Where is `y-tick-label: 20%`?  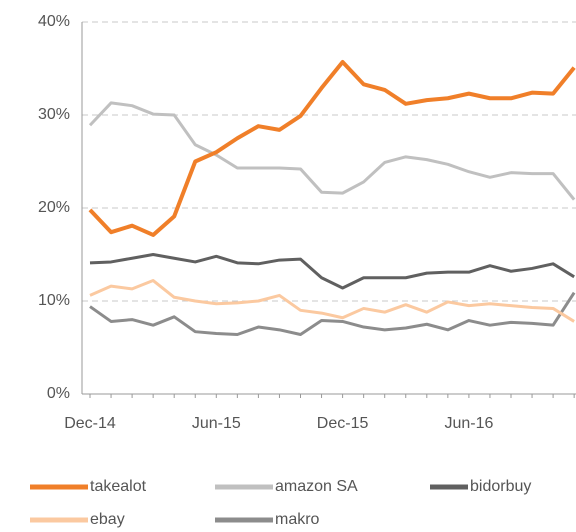
y-tick-label: 20% is located at coordinates (54, 207).